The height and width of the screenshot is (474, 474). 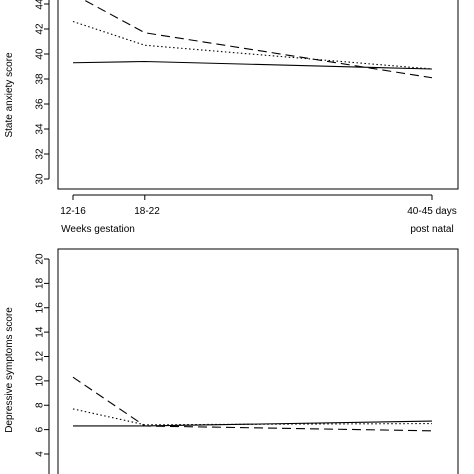 I want to click on depression-y-tick-label: 8, so click(x=40, y=405).